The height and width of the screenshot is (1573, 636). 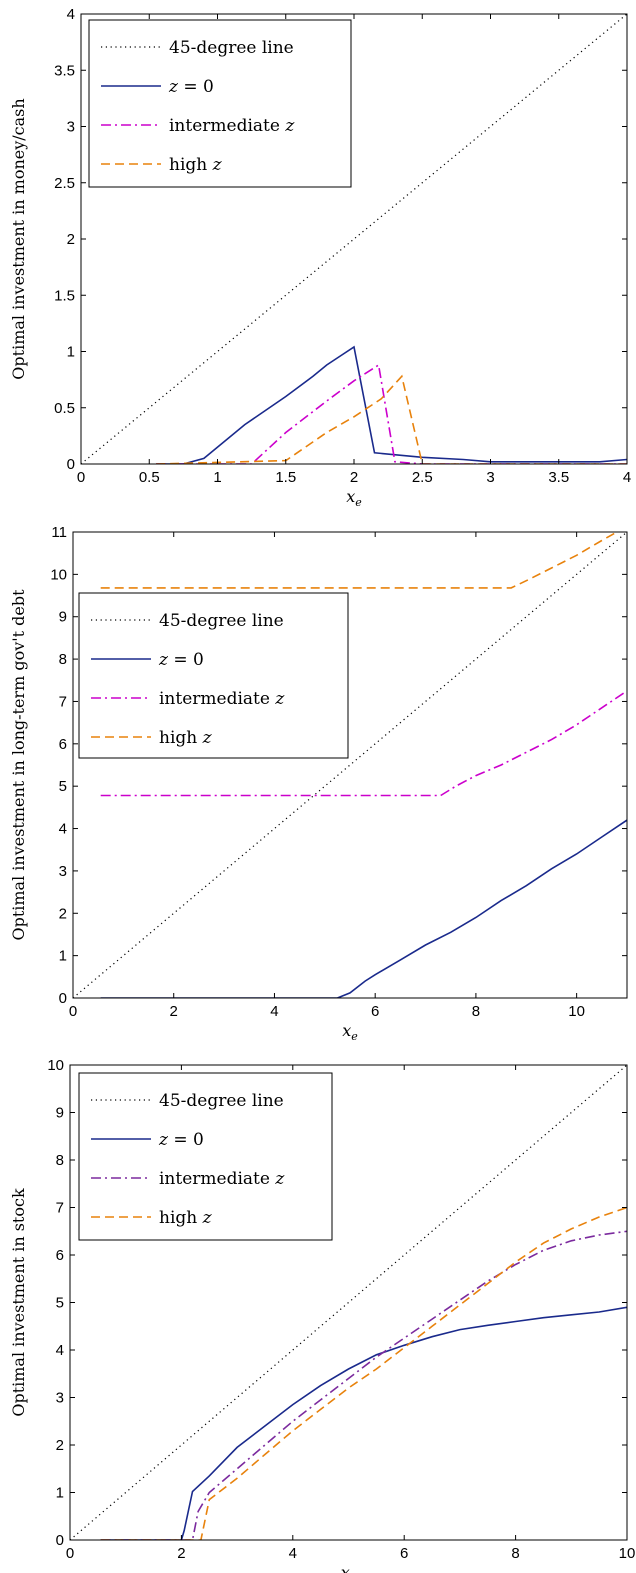 What do you see at coordinates (149, 477) in the screenshot?
I see `x-tick-label: 0.5` at bounding box center [149, 477].